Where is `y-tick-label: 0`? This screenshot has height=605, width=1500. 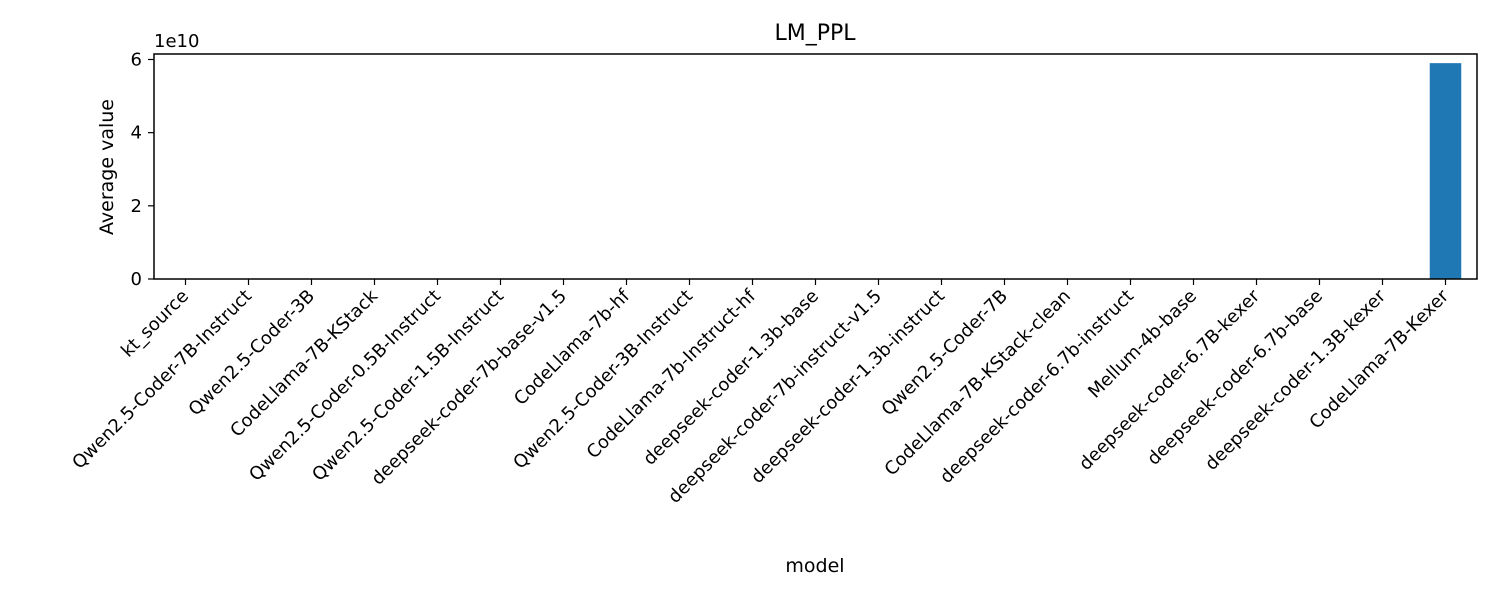
y-tick-label: 0 is located at coordinates (136, 279).